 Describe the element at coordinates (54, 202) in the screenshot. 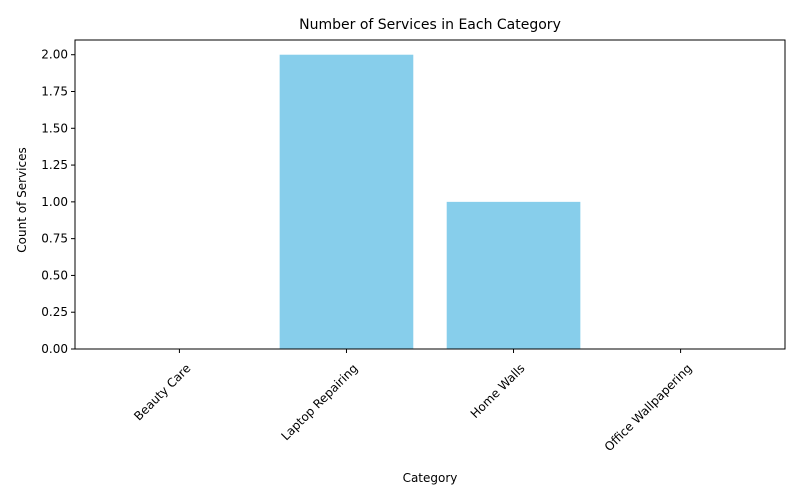

I see `y-tick-label: 1.00` at that location.